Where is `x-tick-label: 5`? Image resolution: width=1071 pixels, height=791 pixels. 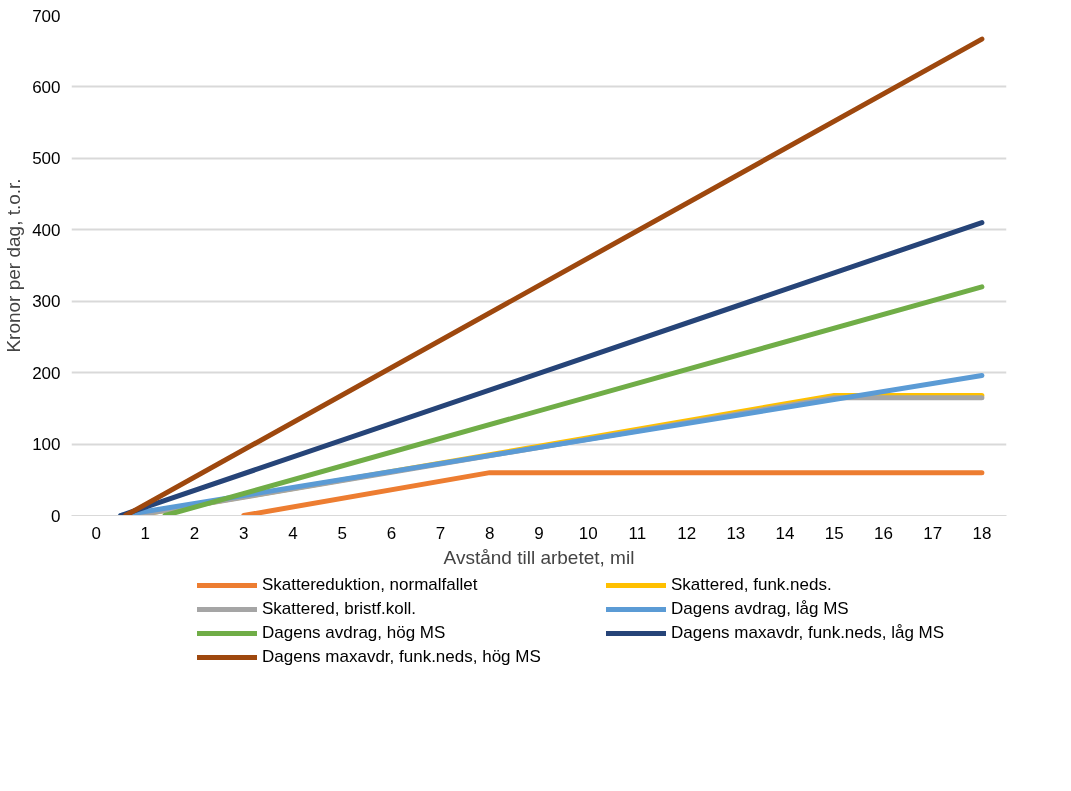
x-tick-label: 5 is located at coordinates (342, 533).